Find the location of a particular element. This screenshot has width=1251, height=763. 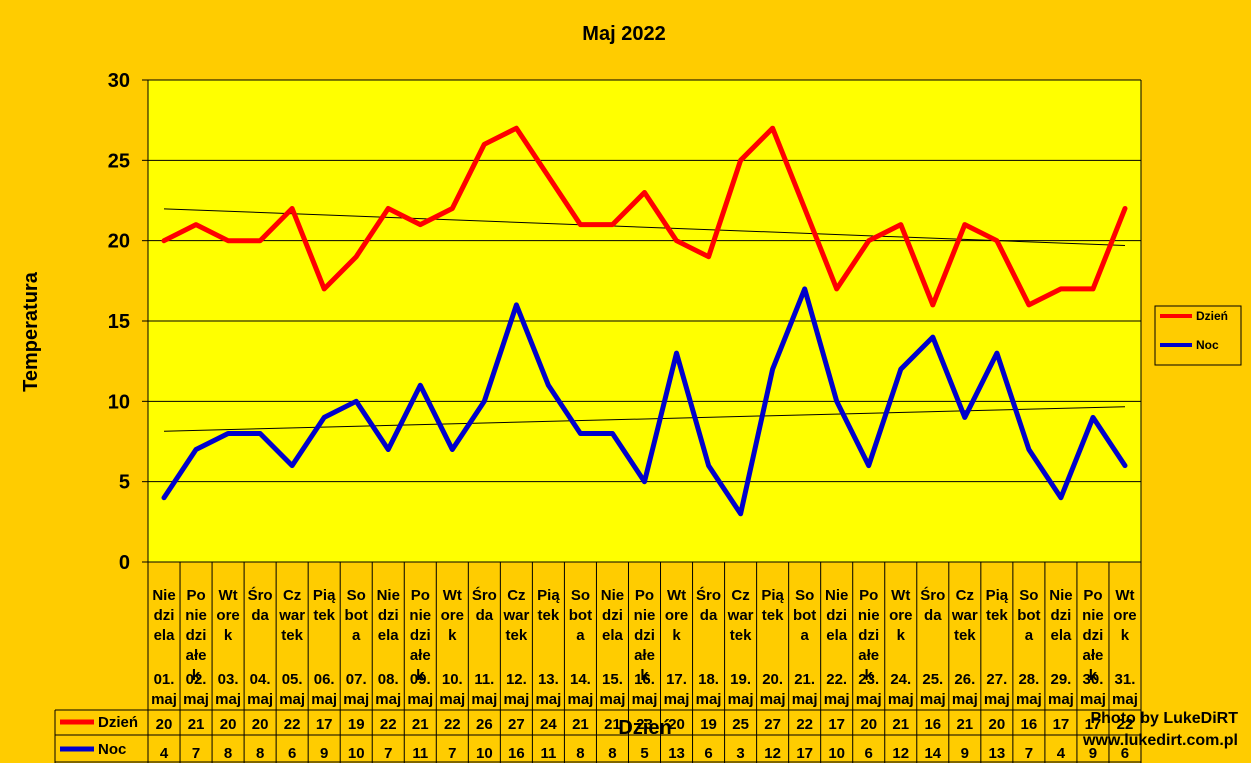

legend-entry-1: Noc is located at coordinates (1207, 345).